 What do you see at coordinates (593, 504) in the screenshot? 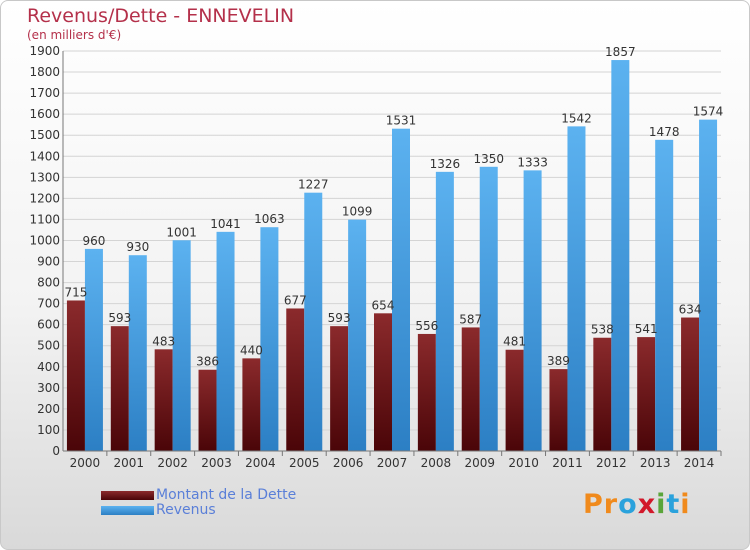
I see `logo-letter: P` at bounding box center [593, 504].